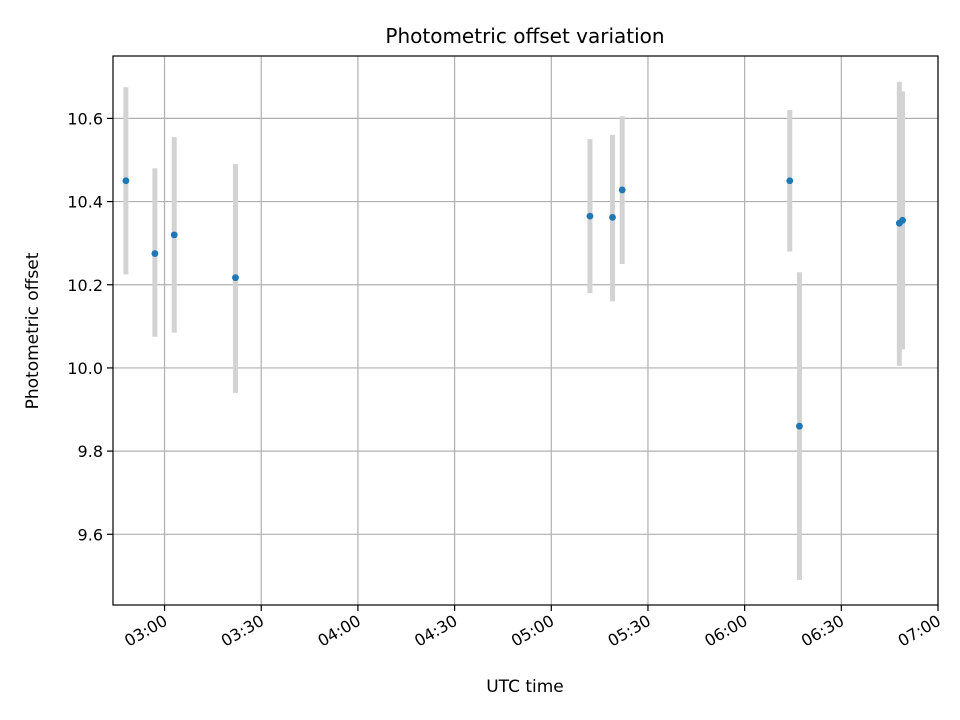 The width and height of the screenshot is (960, 720). What do you see at coordinates (822, 631) in the screenshot?
I see `x-tick-label: 06:30` at bounding box center [822, 631].